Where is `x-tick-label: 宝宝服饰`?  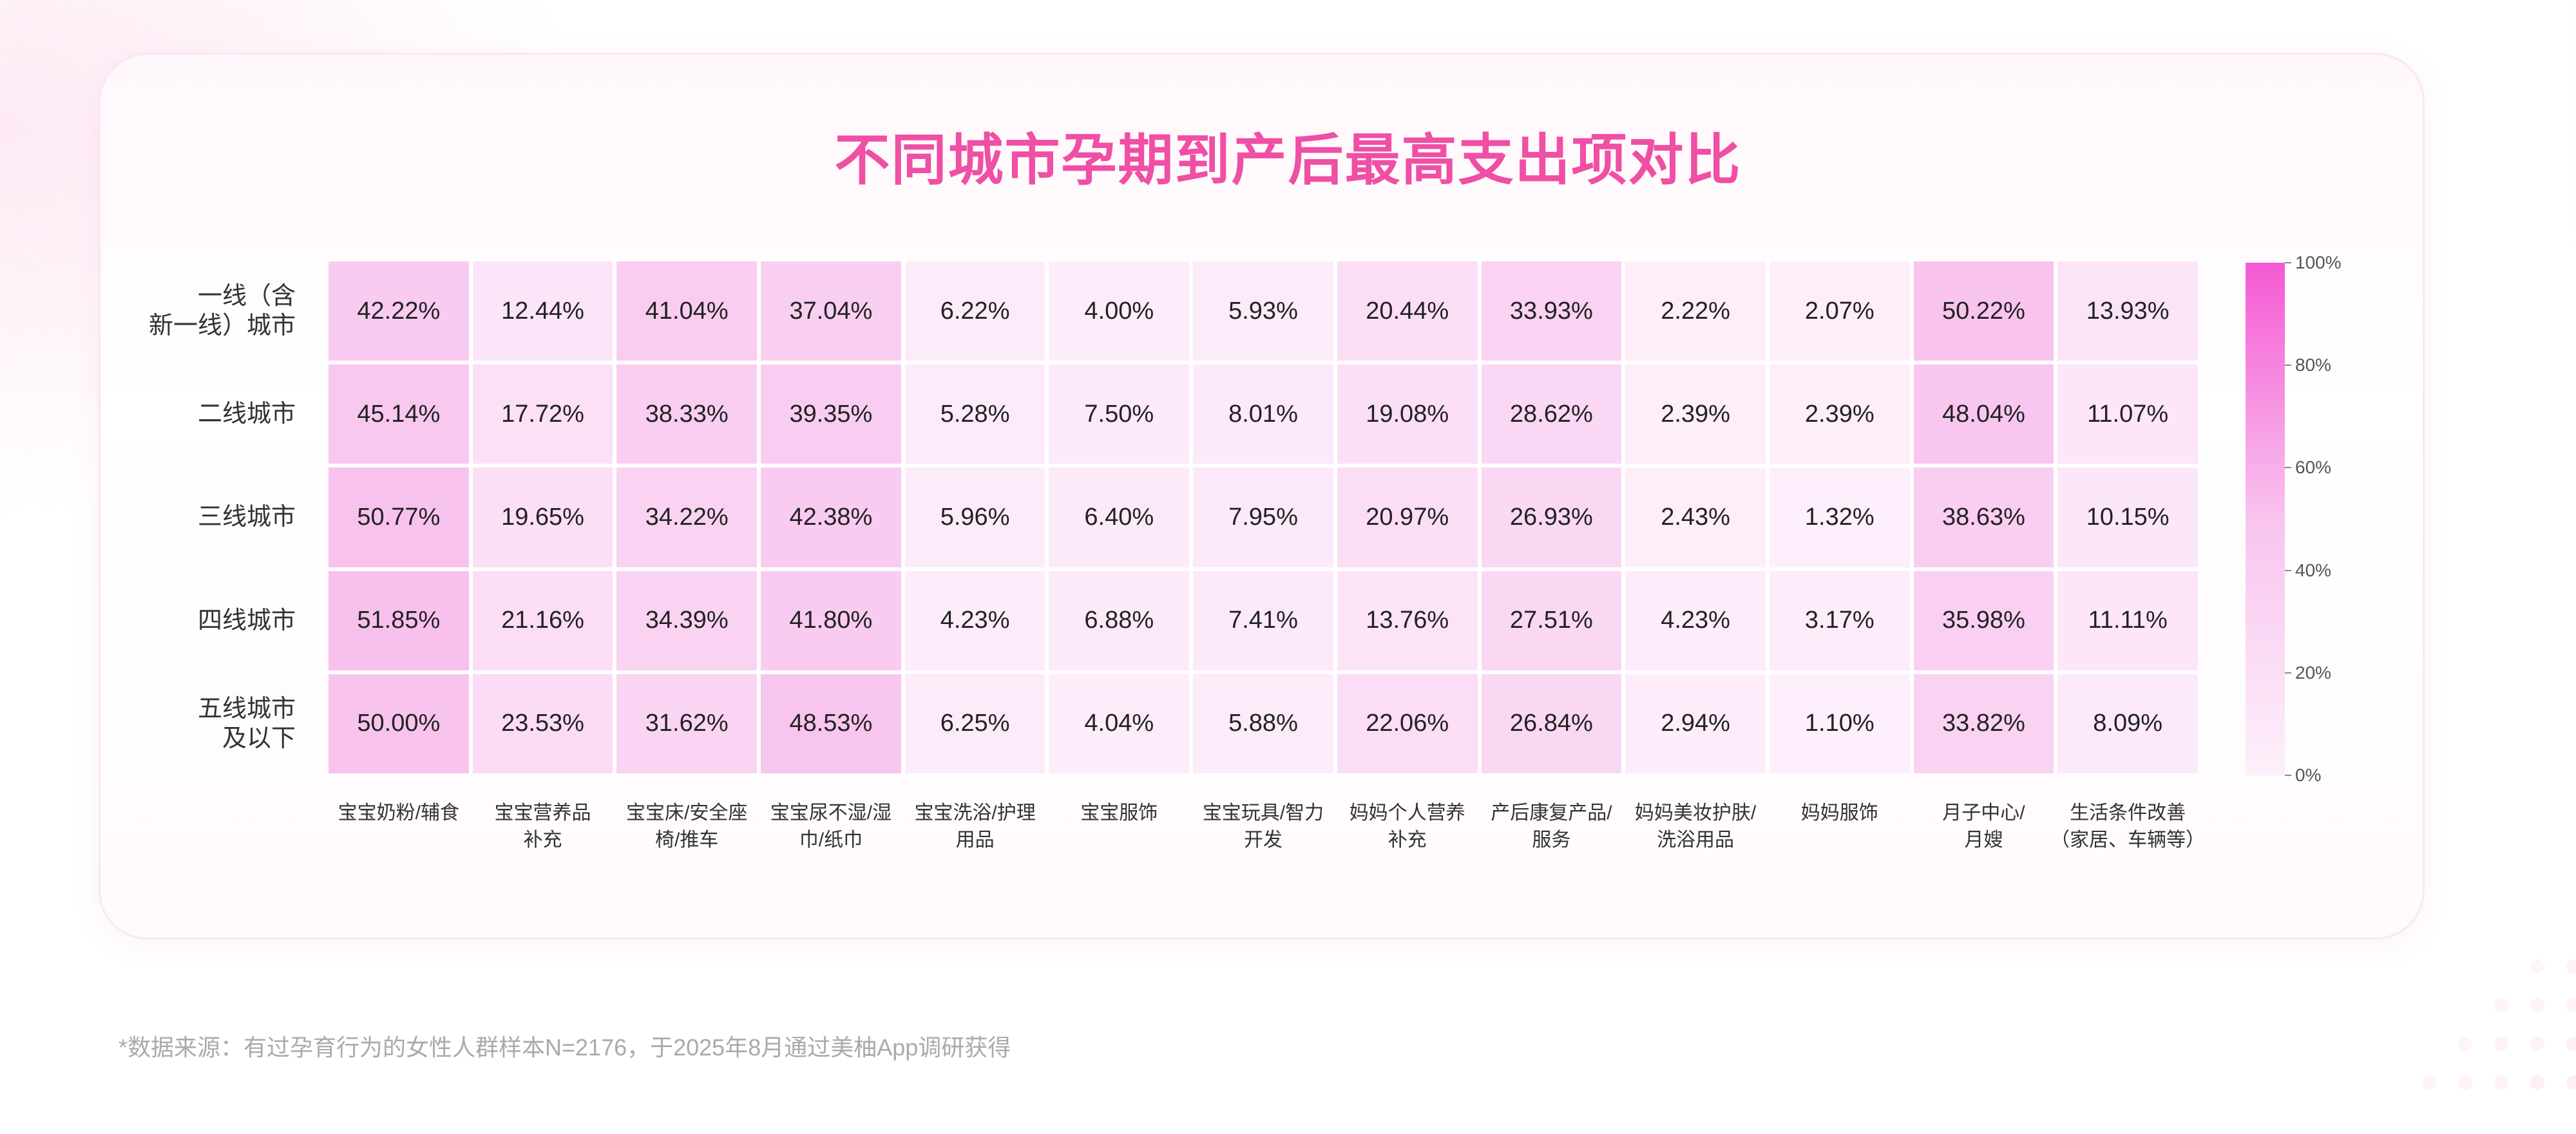
x-tick-label: 宝宝服饰 is located at coordinates (1119, 813).